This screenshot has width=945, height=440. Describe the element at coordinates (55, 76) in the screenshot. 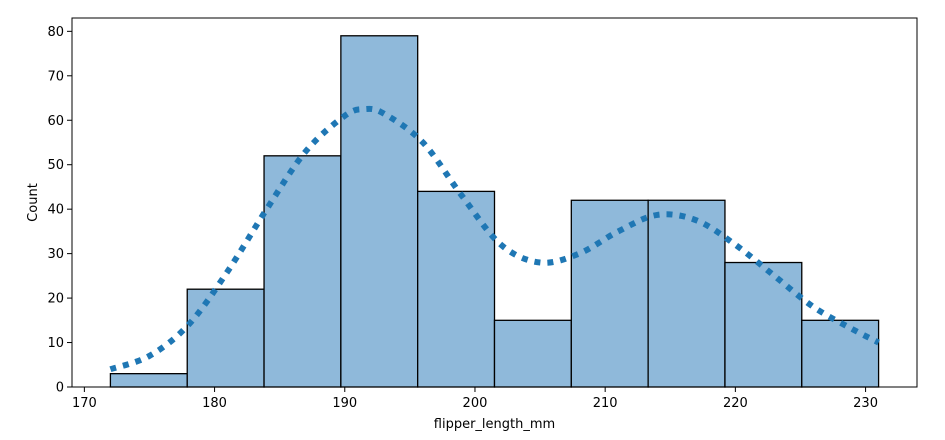

I see `y-tick-label: 70` at that location.